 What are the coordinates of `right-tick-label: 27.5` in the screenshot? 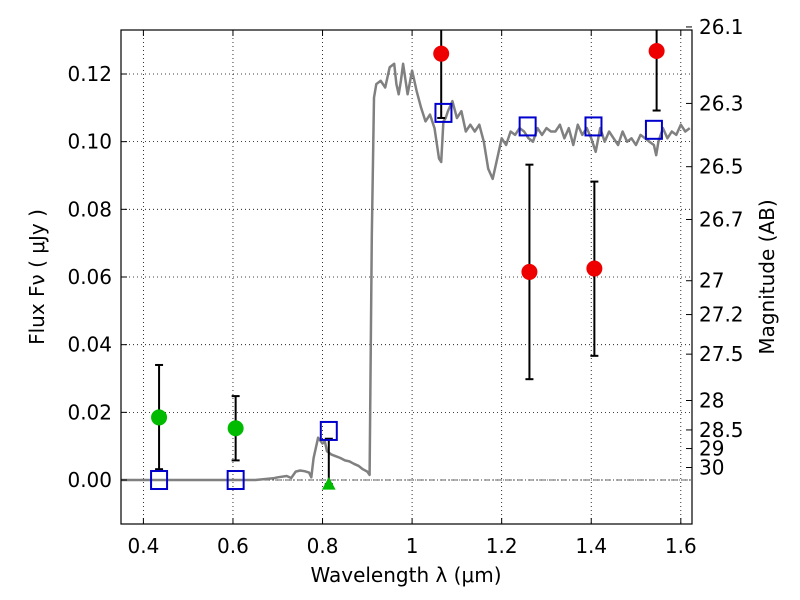 It's located at (721, 354).